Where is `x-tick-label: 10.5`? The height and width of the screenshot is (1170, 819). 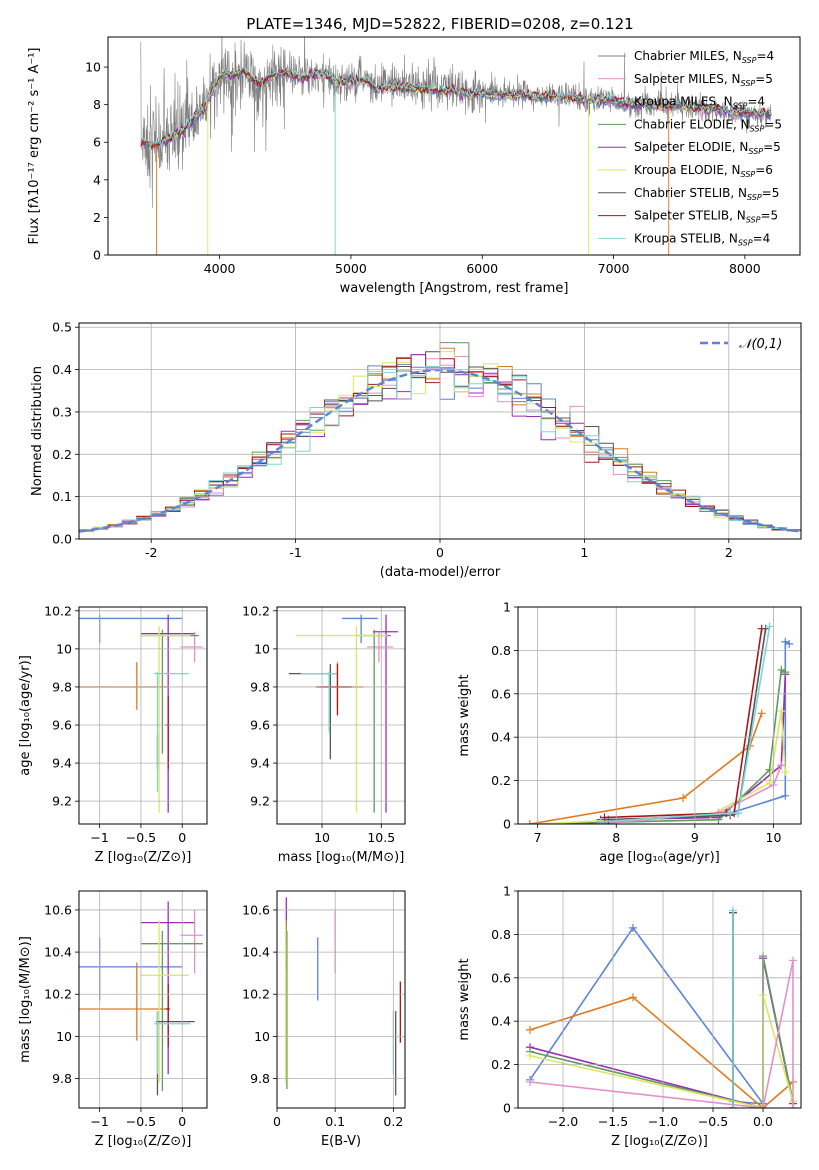 x-tick-label: 10.5 is located at coordinates (381, 837).